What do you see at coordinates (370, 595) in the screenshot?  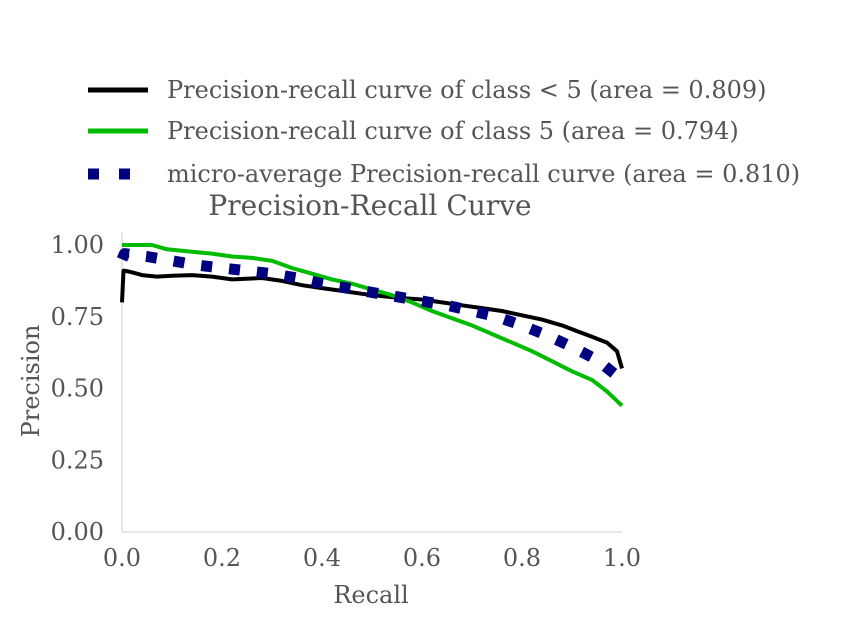 I see `x-axis-label: Recall` at bounding box center [370, 595].